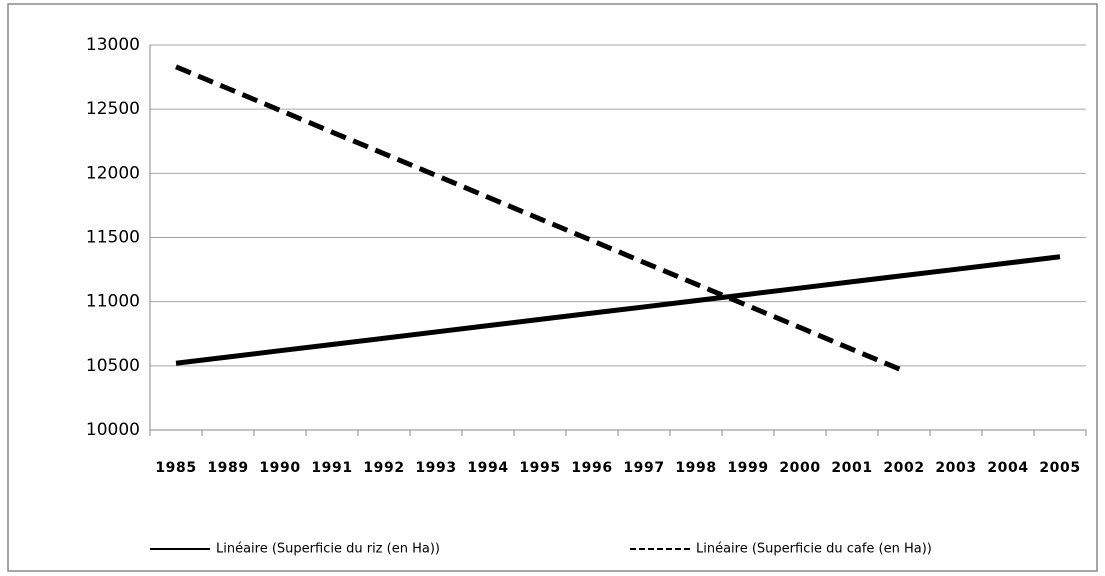 Image resolution: width=1105 pixels, height=576 pixels. I want to click on x-tick-label: 2003, so click(955, 468).